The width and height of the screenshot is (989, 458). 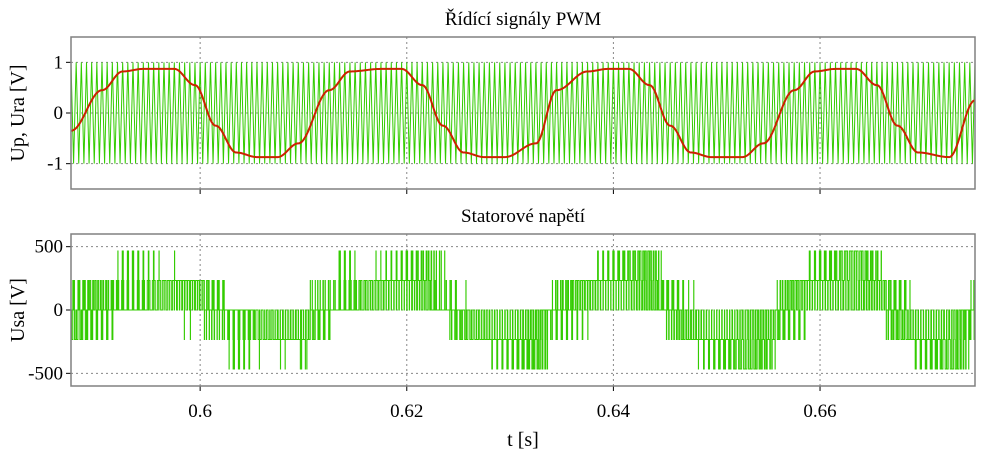 I want to click on x-tick-marks-top, so click(x=510, y=191).